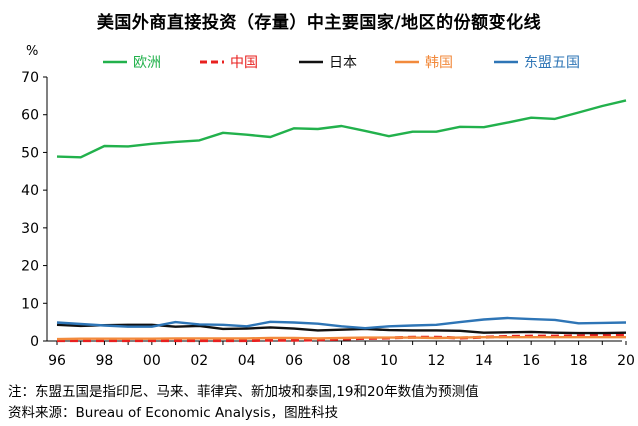 The image size is (638, 426). What do you see at coordinates (389, 361) in the screenshot?
I see `x-tick-label: 10` at bounding box center [389, 361].